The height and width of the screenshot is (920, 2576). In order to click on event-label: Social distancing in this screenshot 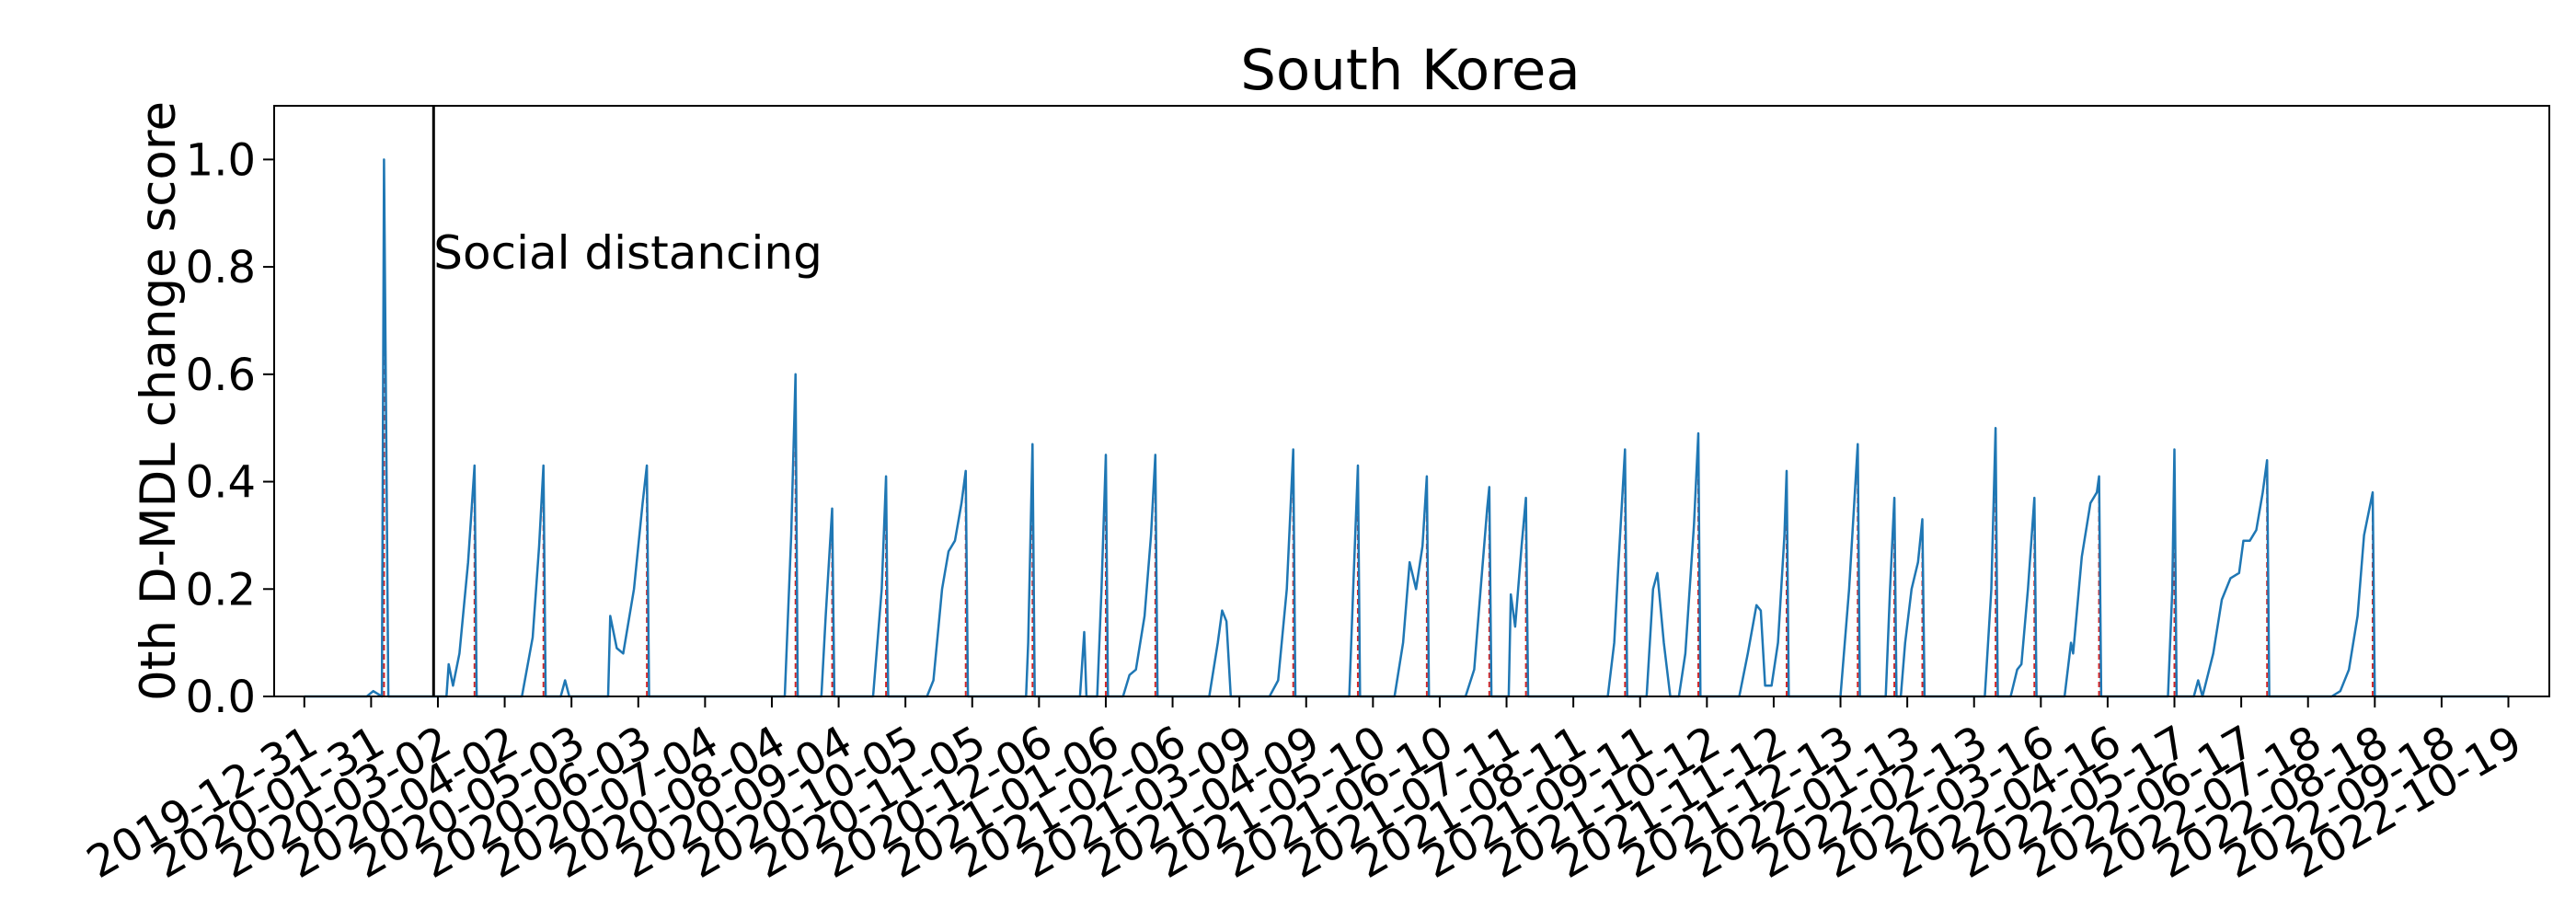, I will do `click(627, 253)`.